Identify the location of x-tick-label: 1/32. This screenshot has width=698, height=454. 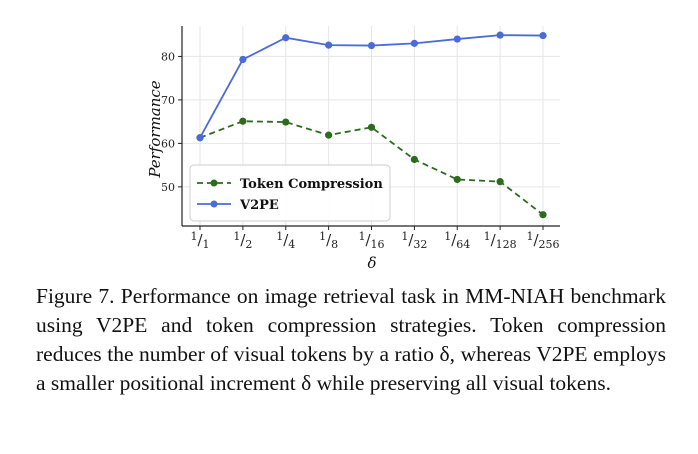
(414, 240).